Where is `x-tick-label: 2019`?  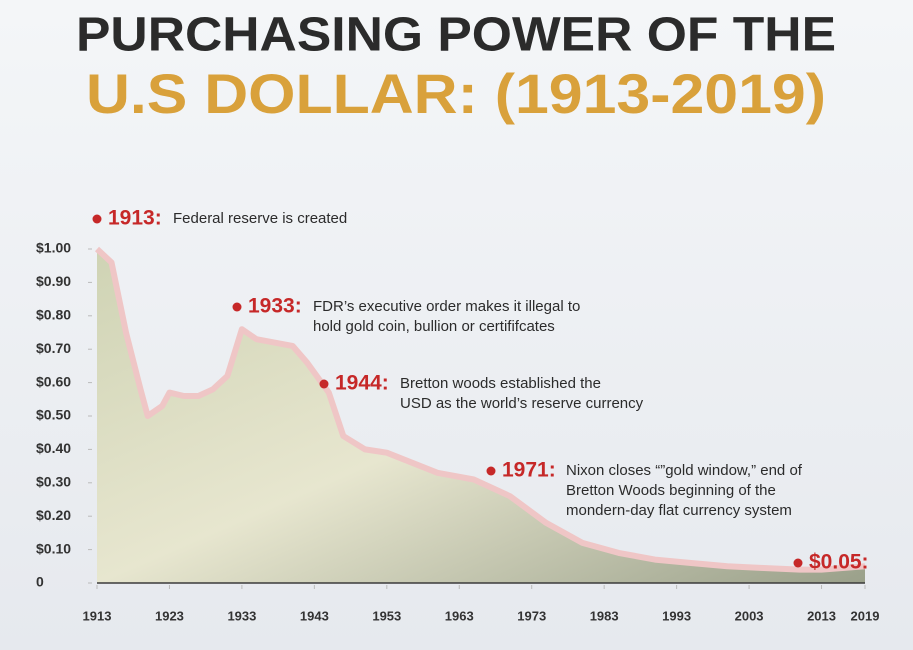 x-tick-label: 2019 is located at coordinates (865, 615).